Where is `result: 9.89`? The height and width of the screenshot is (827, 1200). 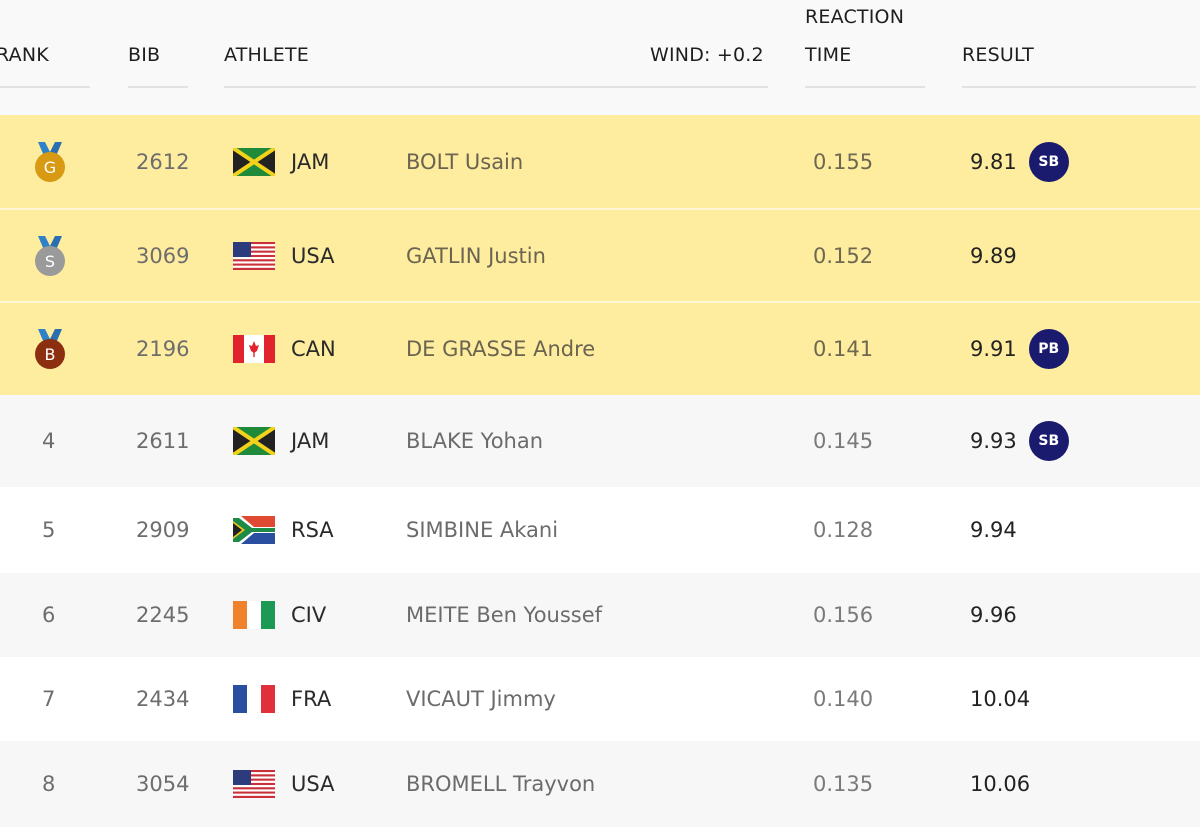
result: 9.89 is located at coordinates (993, 256).